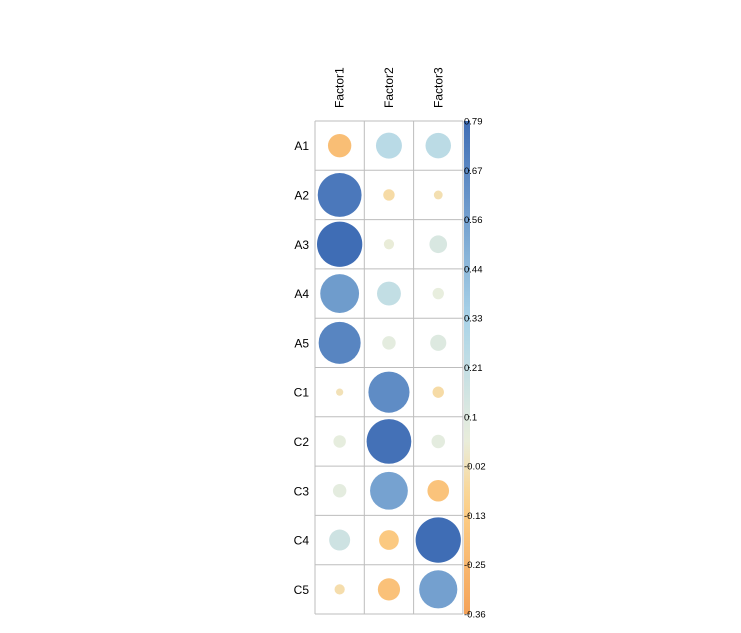 This screenshot has height=633, width=741. I want to click on circle-C5-Factor3, so click(438, 589).